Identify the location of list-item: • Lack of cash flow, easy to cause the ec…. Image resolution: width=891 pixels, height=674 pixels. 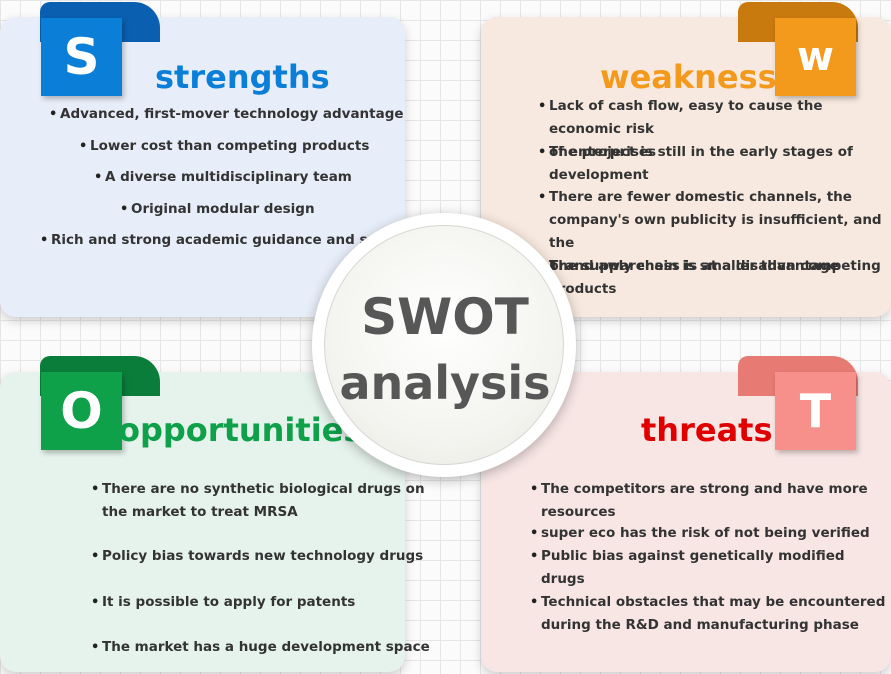
(680, 129).